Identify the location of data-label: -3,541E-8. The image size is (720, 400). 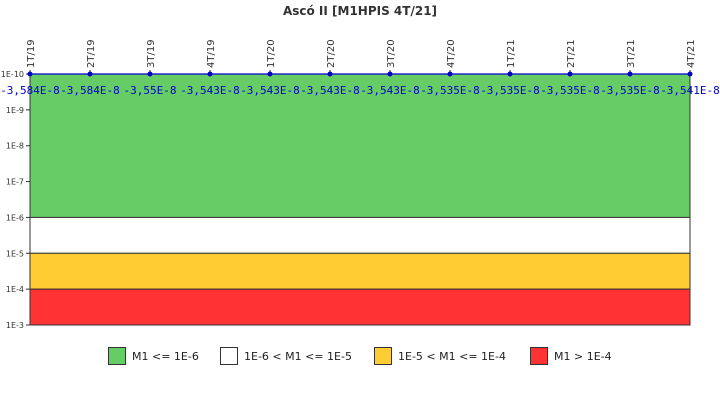
(690, 90).